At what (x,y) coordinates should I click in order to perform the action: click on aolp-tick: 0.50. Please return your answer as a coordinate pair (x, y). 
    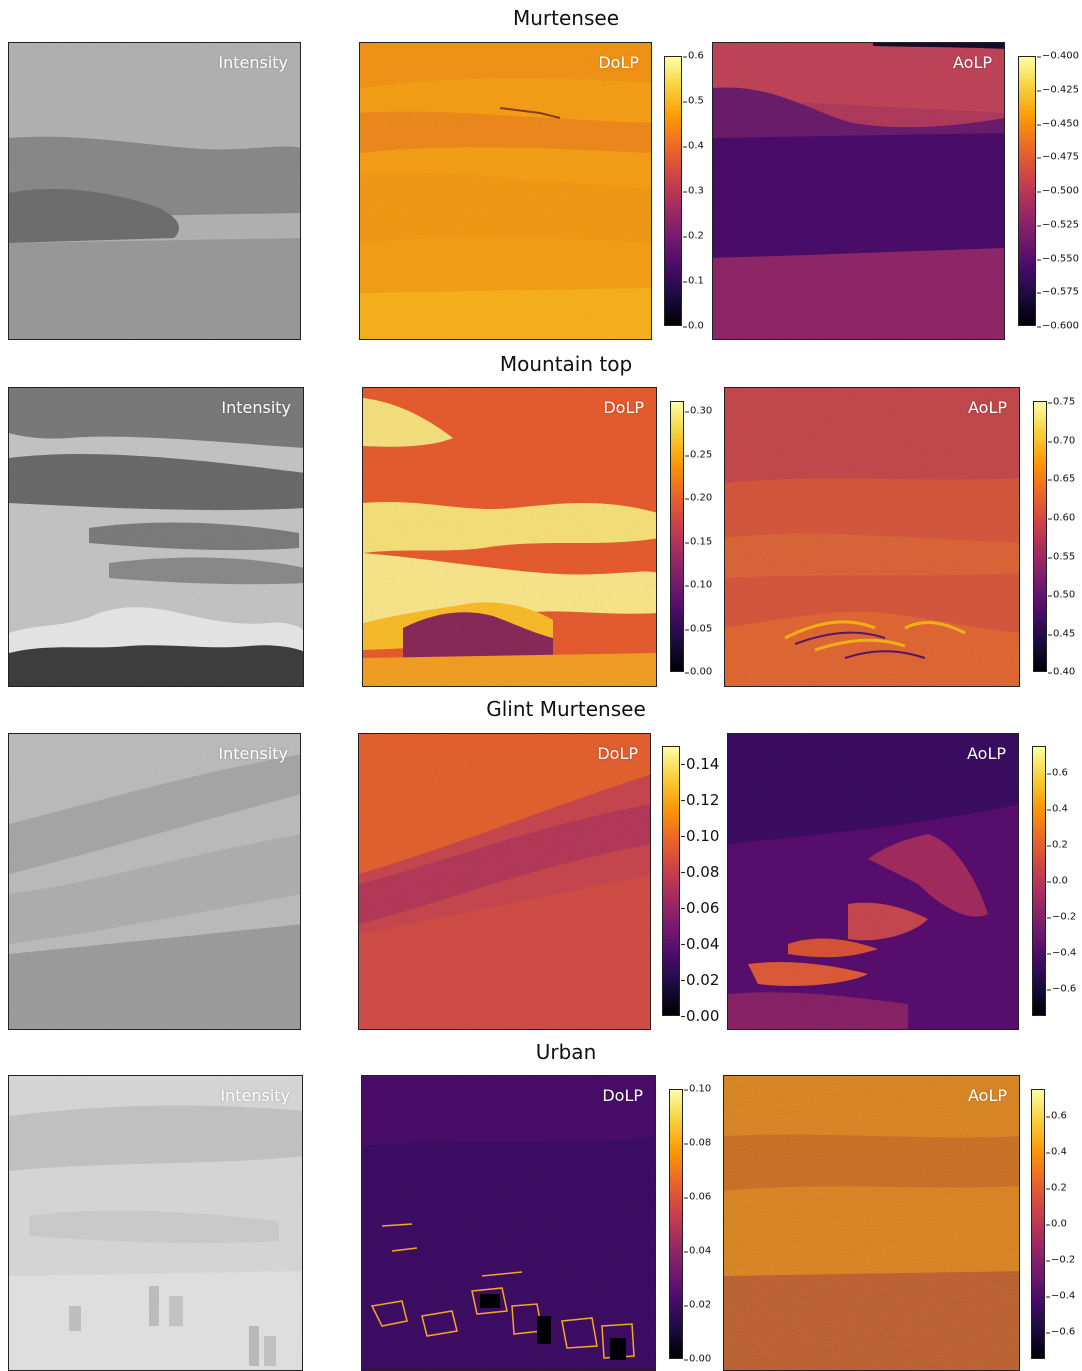
    Looking at the image, I should click on (1061, 595).